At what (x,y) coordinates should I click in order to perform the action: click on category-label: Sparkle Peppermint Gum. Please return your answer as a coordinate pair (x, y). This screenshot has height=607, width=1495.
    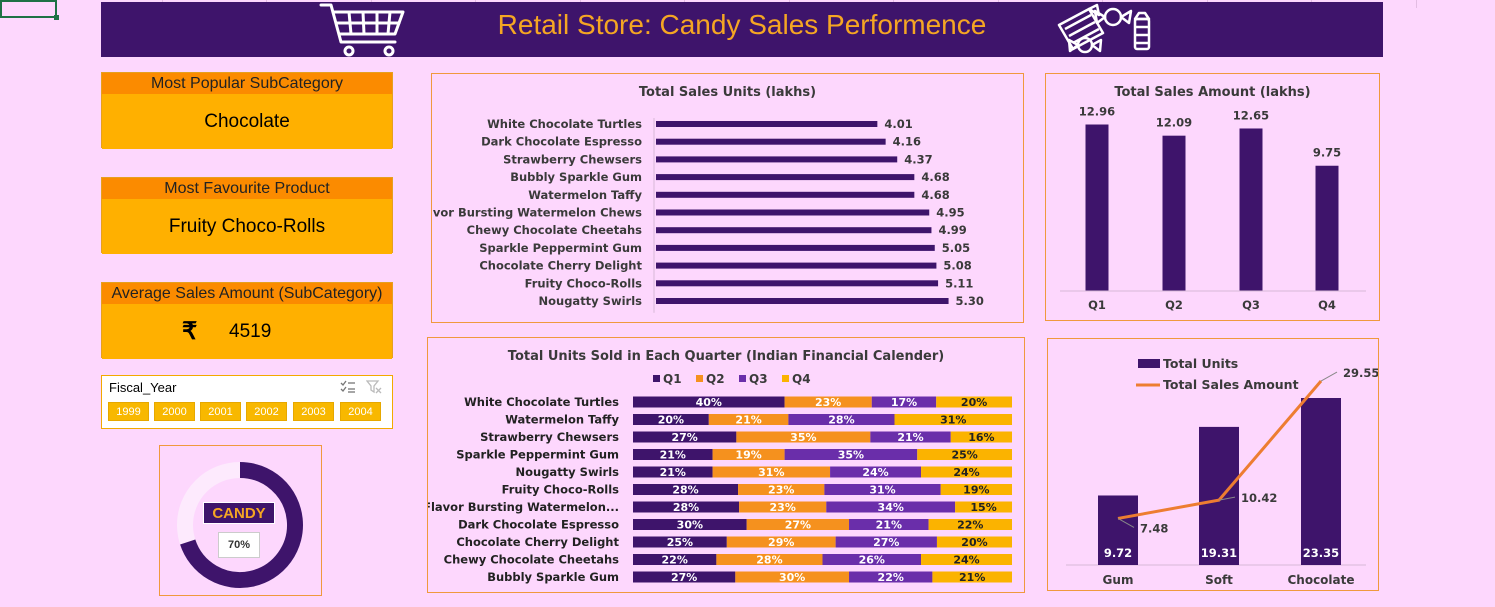
    Looking at the image, I should click on (560, 248).